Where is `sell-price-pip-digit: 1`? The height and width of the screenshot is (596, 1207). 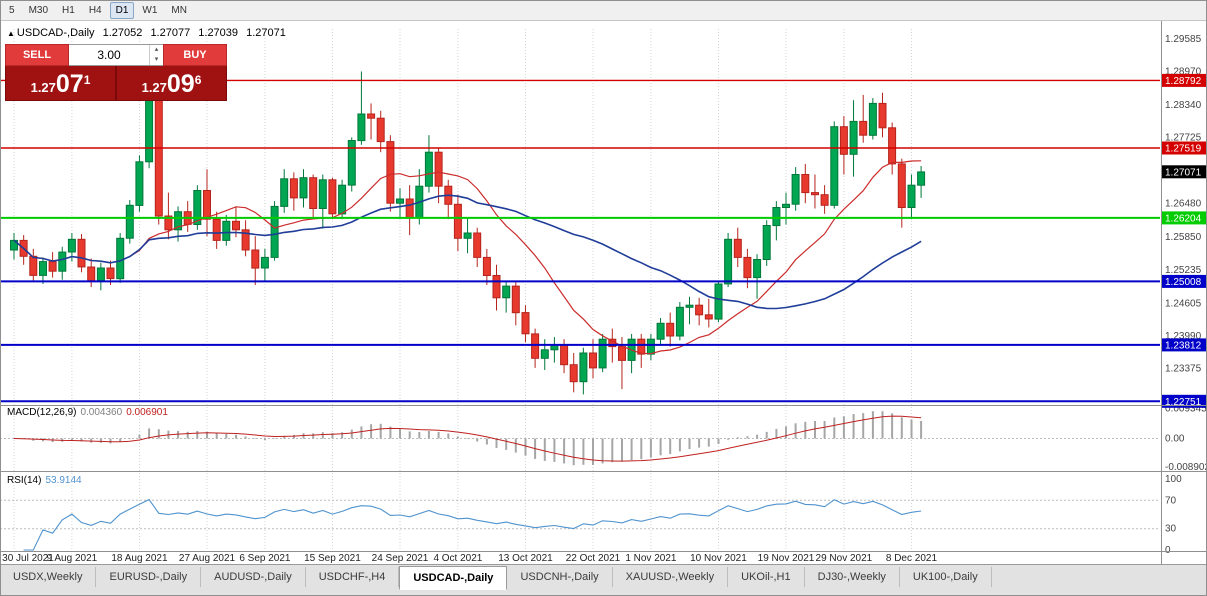 sell-price-pip-digit: 1 is located at coordinates (87, 80).